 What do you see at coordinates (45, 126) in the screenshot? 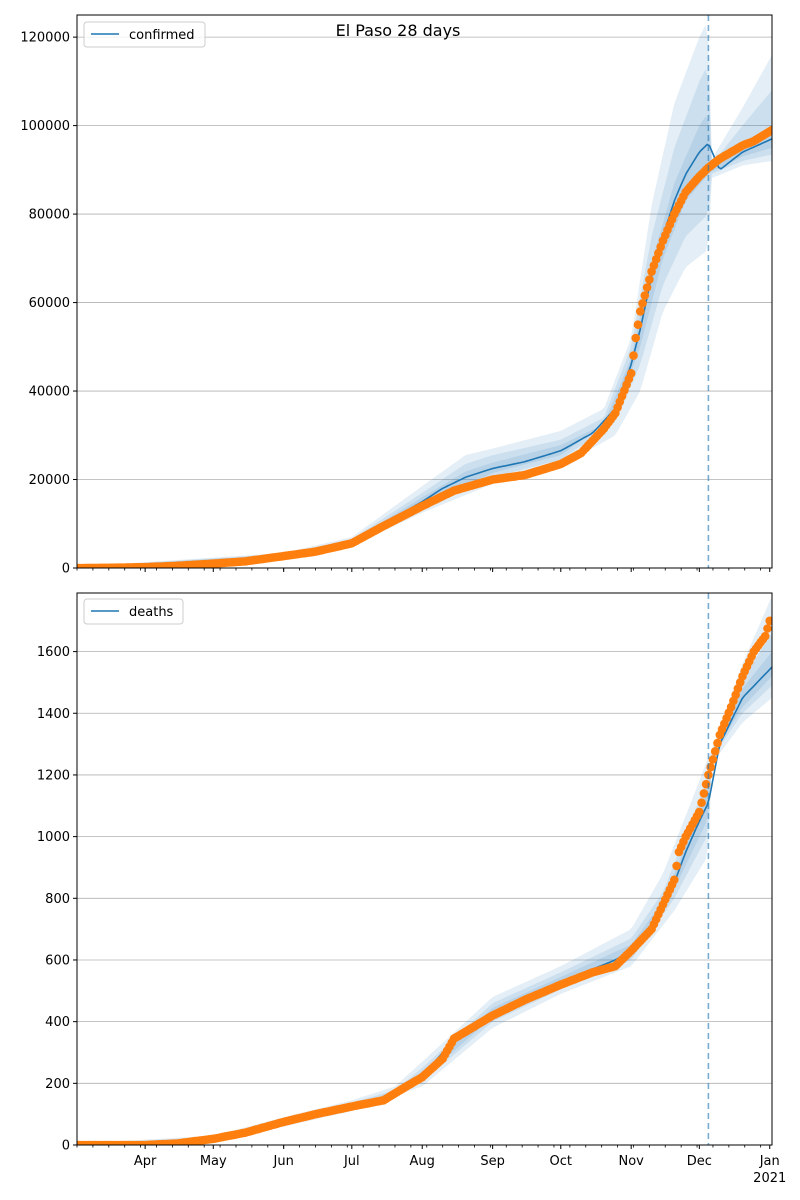
I see `confirmed-ytick-label: 100000` at bounding box center [45, 126].